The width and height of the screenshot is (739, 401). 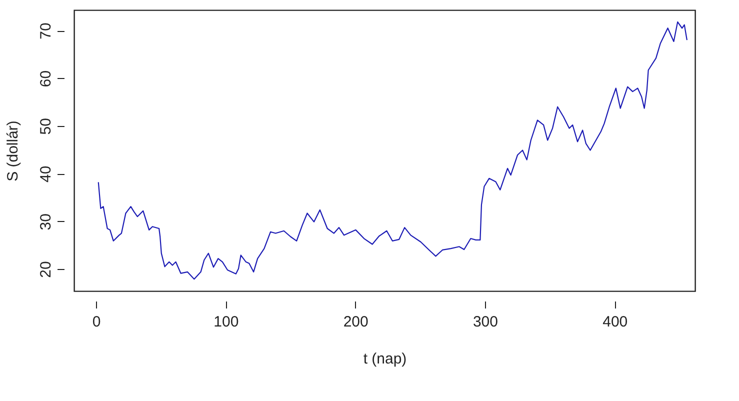 What do you see at coordinates (13, 151) in the screenshot?
I see `y-axis-title: S (dollár)` at bounding box center [13, 151].